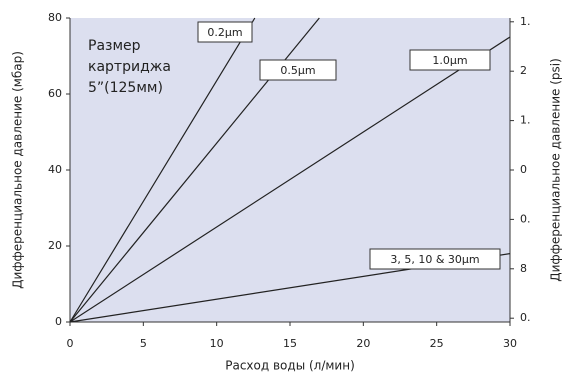 This screenshot has width=576, height=376. Describe the element at coordinates (217, 343) in the screenshot. I see `x-tick-label: 10` at that location.